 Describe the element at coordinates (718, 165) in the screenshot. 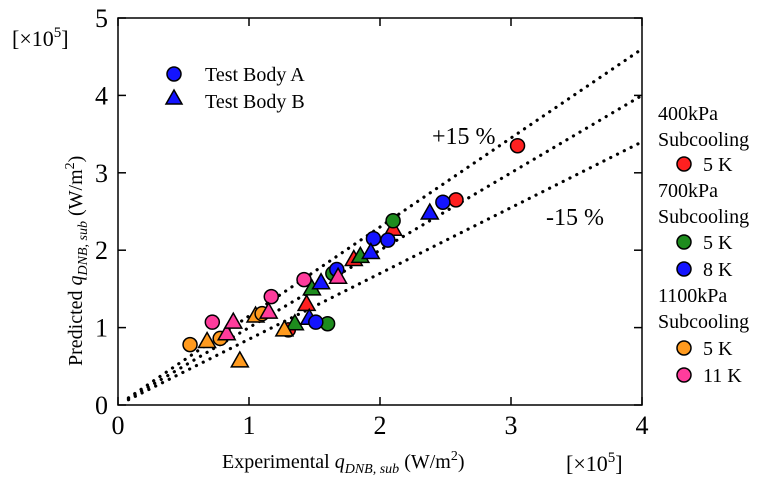

I see `legend-label-400-5k: 5 K` at that location.